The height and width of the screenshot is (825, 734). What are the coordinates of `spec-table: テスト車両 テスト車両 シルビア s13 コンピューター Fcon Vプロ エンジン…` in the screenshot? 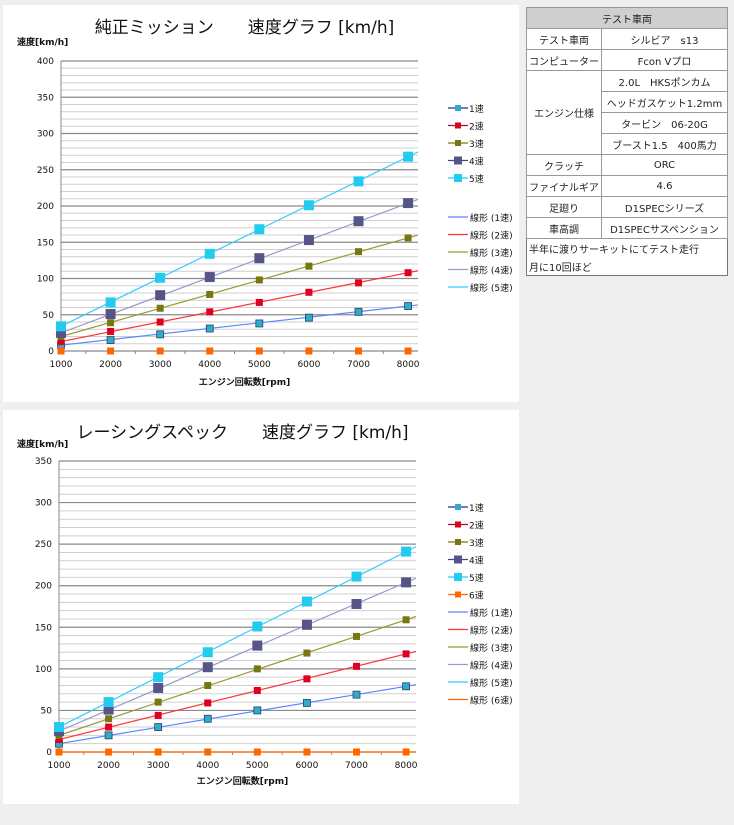 It's located at (627, 141).